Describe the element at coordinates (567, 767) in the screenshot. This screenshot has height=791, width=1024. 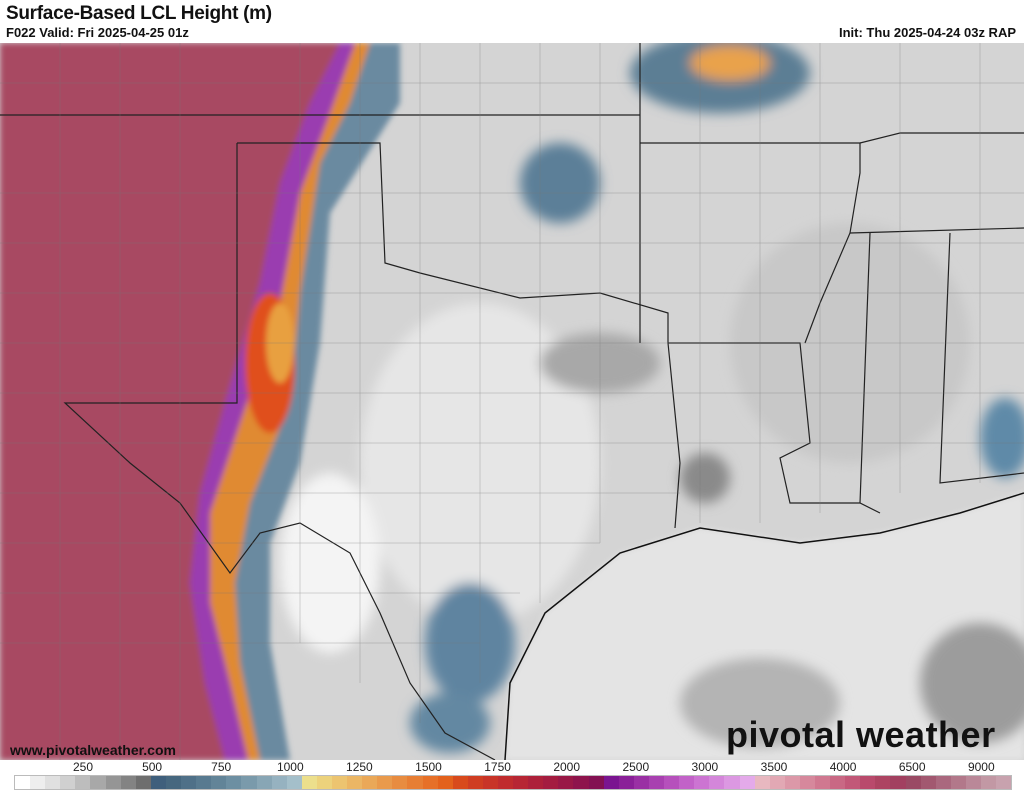
I see `colorbar-label: 2000` at that location.